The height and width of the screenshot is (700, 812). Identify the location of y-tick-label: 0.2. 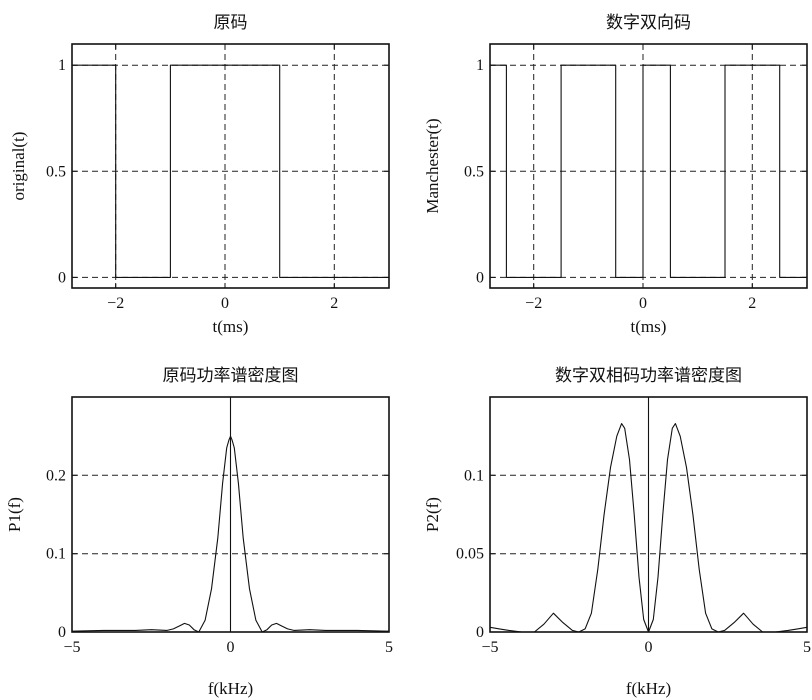
(56, 475).